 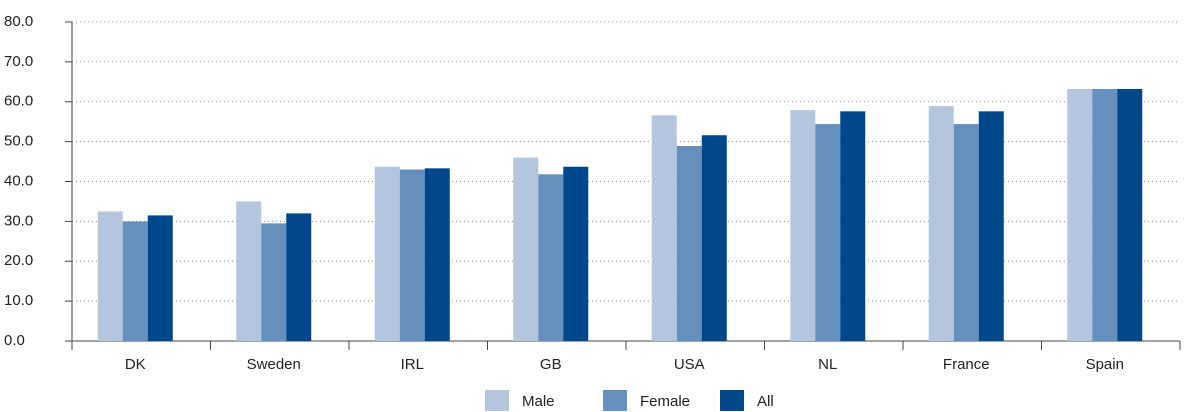 What do you see at coordinates (18, 61) in the screenshot?
I see `y-tick-label: 70.0` at bounding box center [18, 61].